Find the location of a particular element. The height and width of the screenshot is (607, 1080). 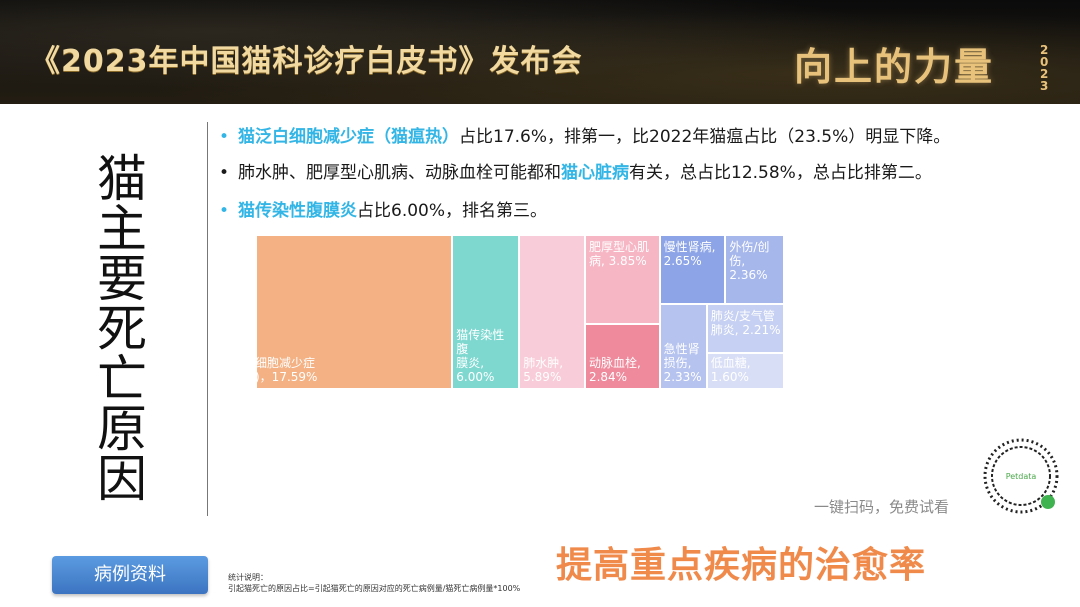

bullet-fip: • 猫传染性腹膜炎占比6.00%，排名第三。 is located at coordinates (378, 211).